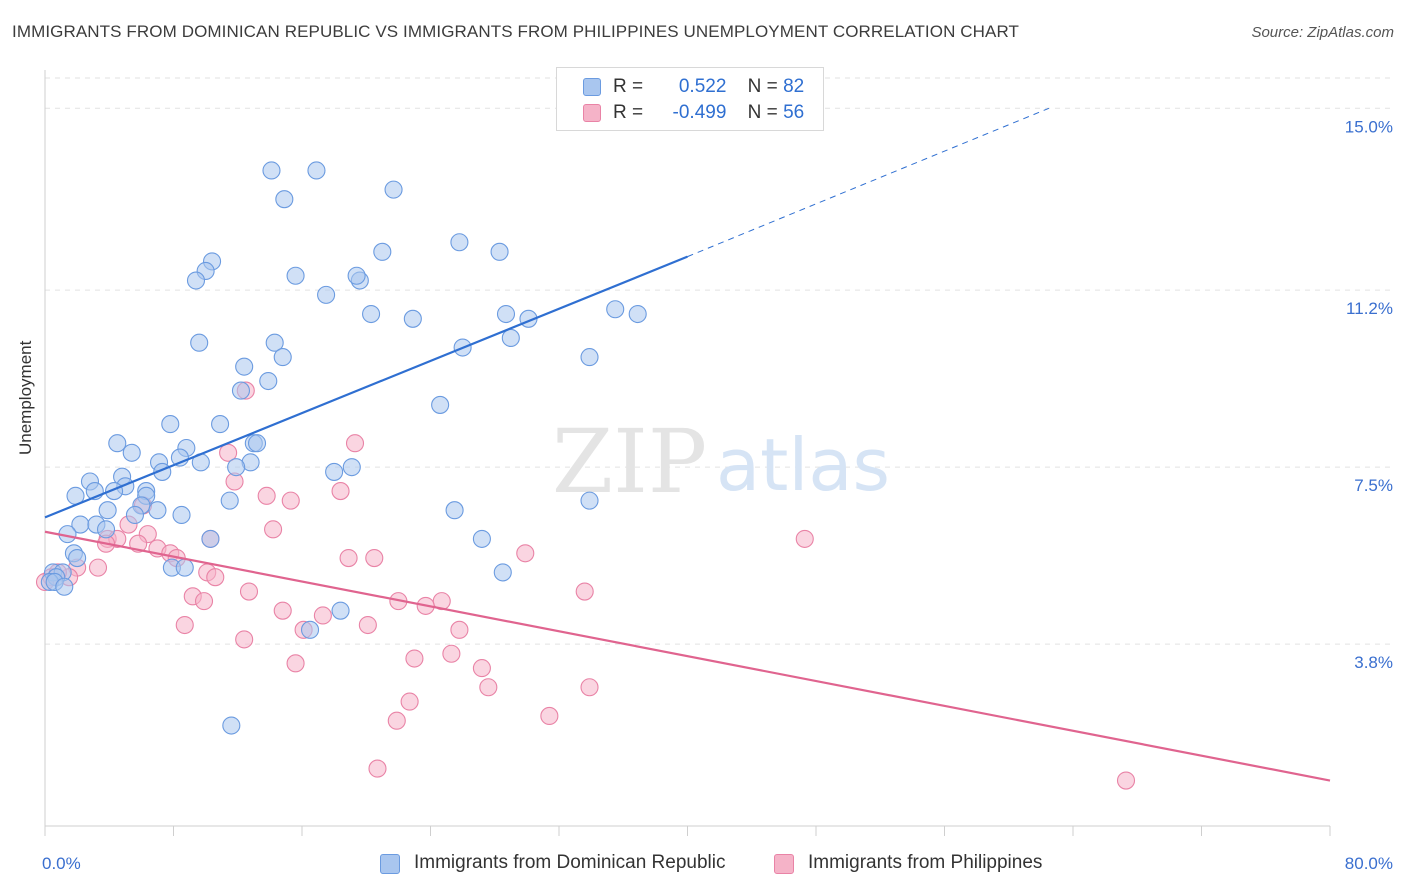 This screenshot has height=892, width=1406. What do you see at coordinates (1373, 485) in the screenshot?
I see `y-tick-label: 7.5%` at bounding box center [1373, 485].